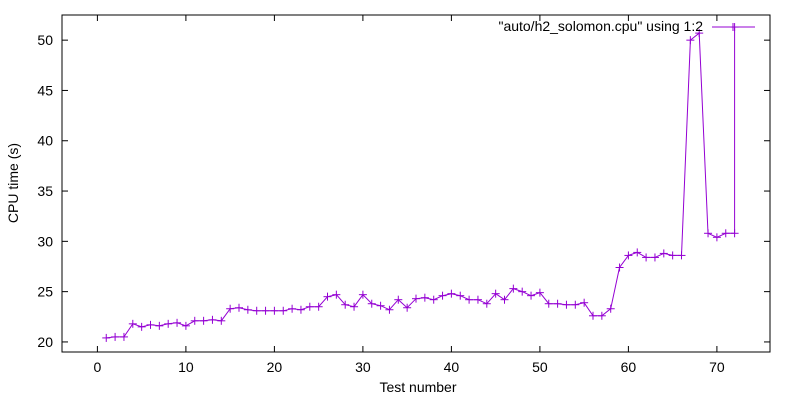 This screenshot has width=800, height=400. I want to click on y-tick-label: 50, so click(45, 40).